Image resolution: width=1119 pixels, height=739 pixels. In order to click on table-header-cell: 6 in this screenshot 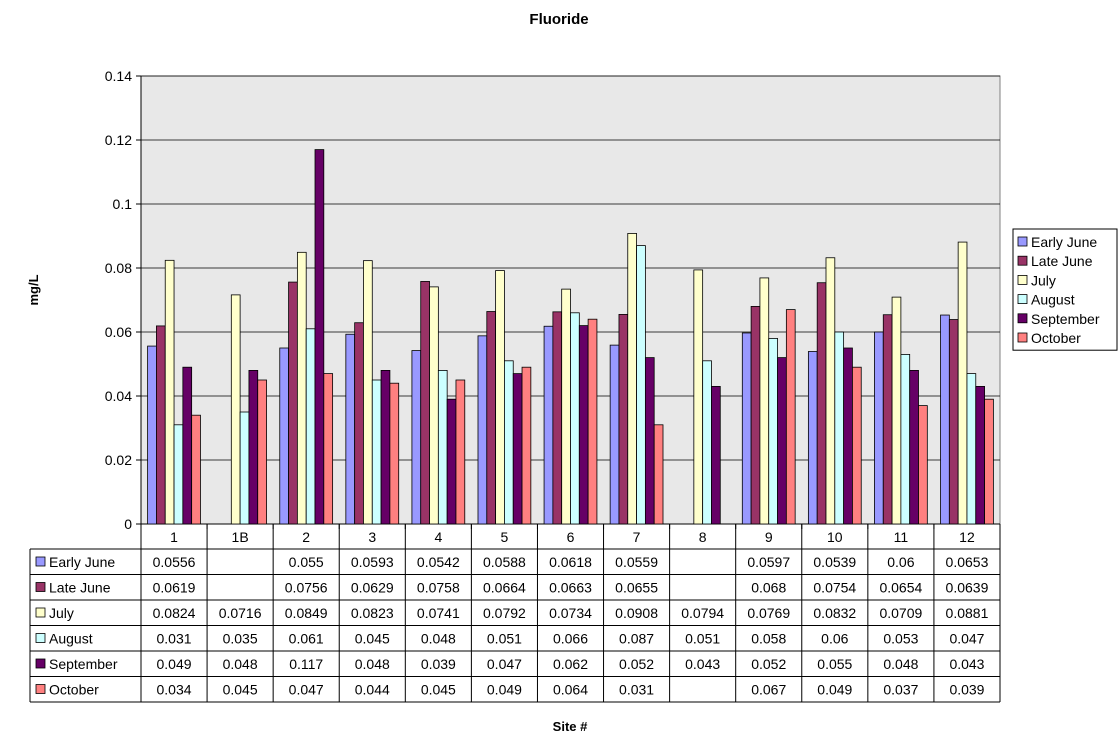, I will do `click(571, 537)`.